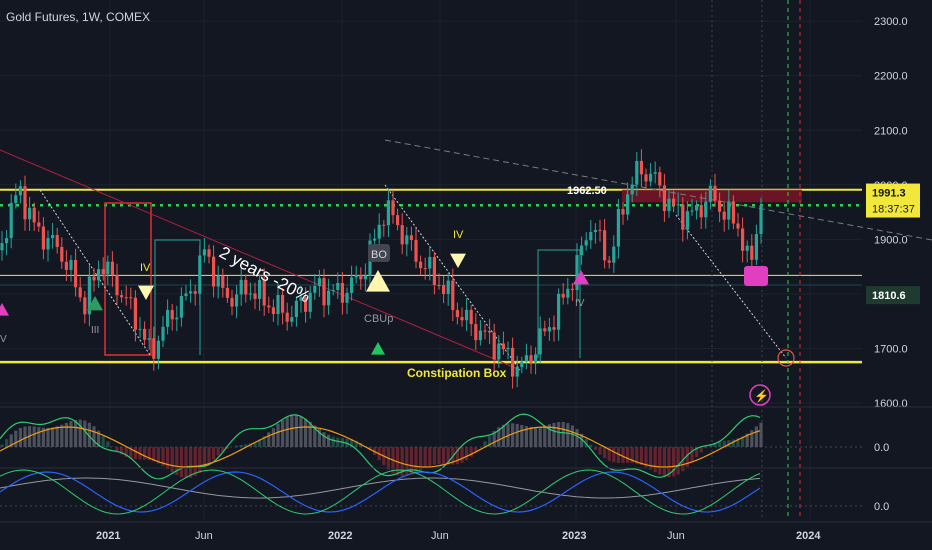  Describe the element at coordinates (881, 507) in the screenshot. I see `osc2-zero-label: 0.0` at that location.